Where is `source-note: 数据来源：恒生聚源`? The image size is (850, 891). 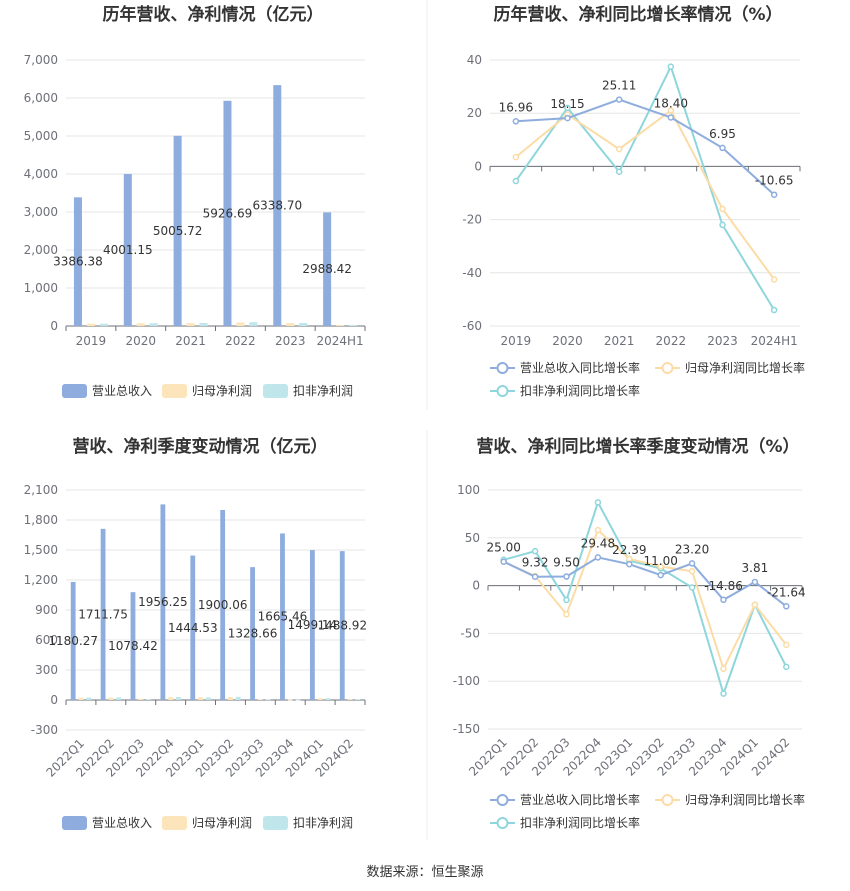
source-note: 数据来源：恒生聚源 is located at coordinates (424, 872).